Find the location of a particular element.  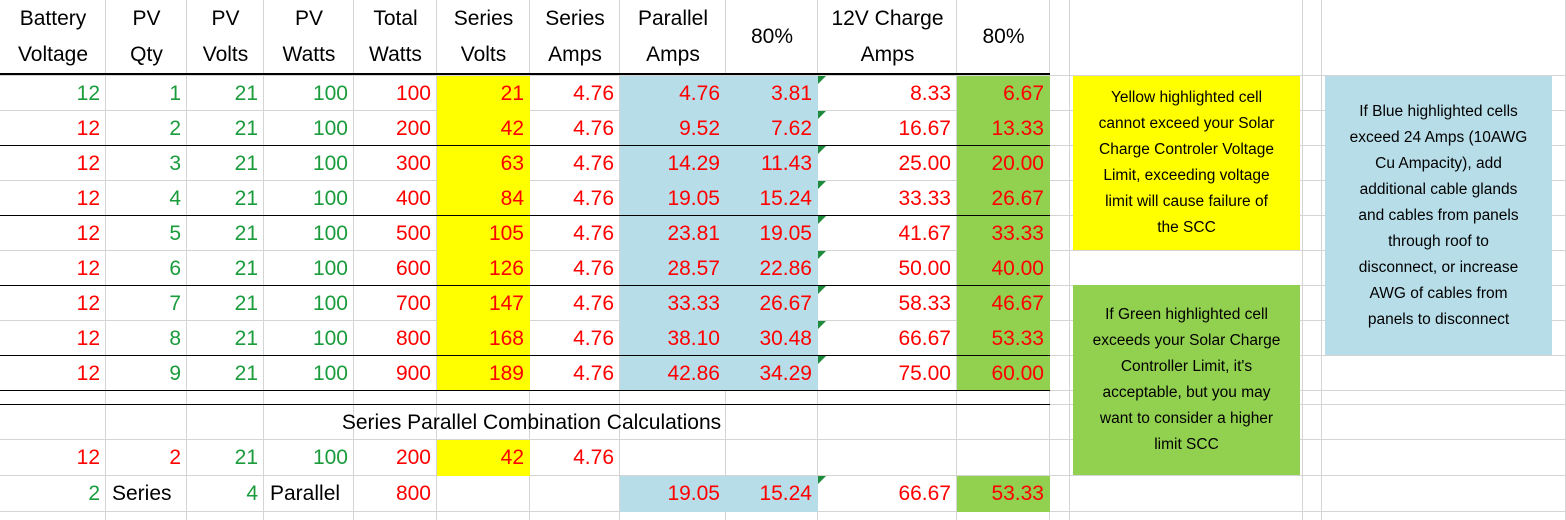

section-title: Series Parallel Combination Calculations is located at coordinates (531, 422).